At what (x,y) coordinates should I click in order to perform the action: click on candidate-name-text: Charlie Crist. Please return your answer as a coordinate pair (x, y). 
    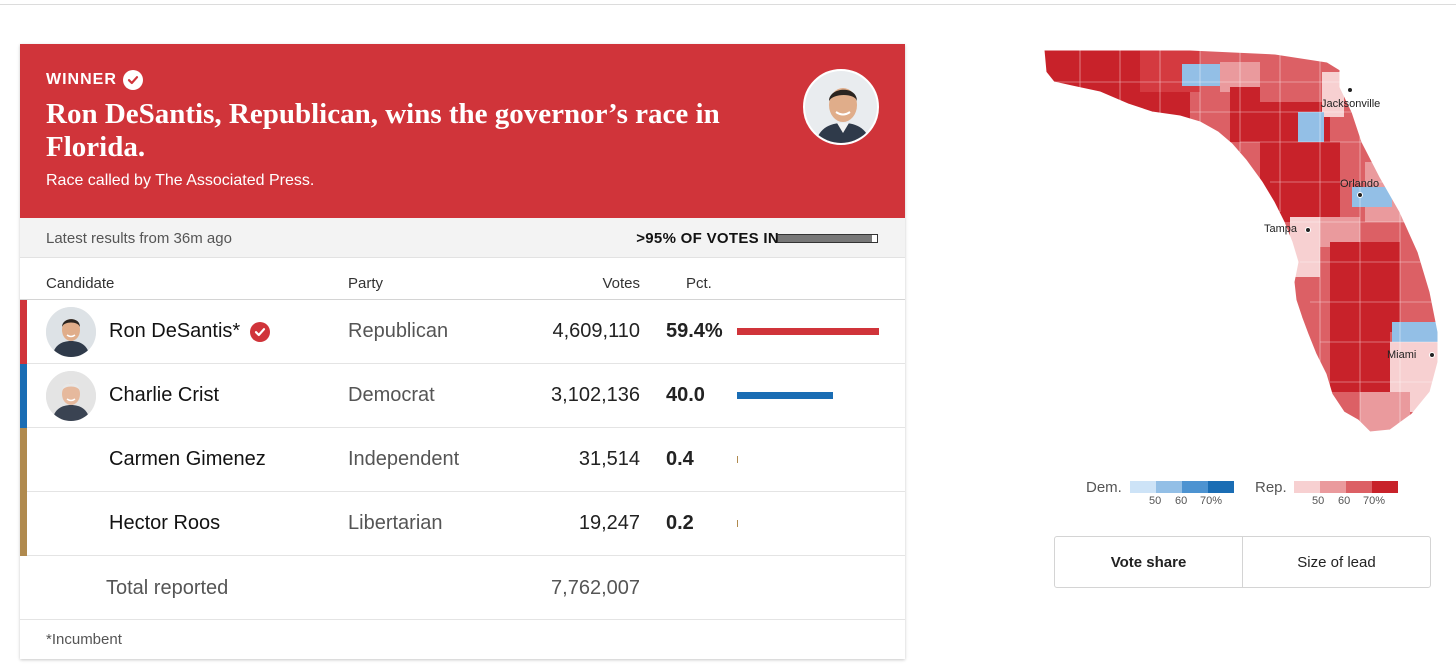
    Looking at the image, I should click on (164, 395).